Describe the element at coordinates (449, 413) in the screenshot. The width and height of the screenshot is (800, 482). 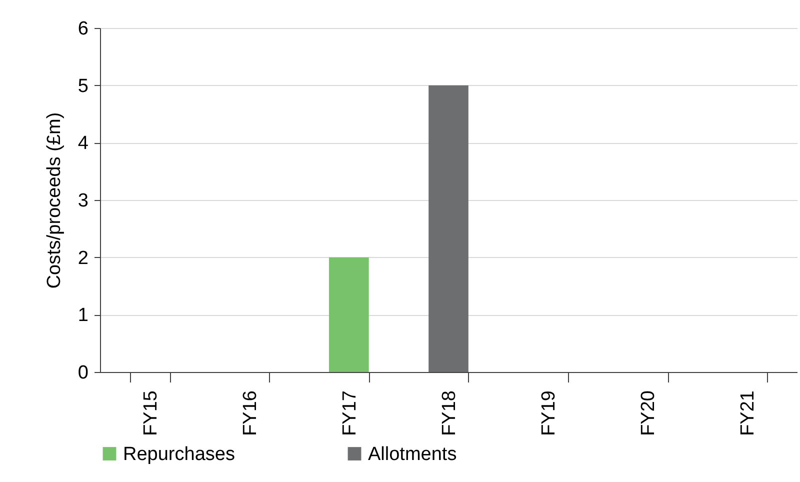
I see `x-tick-label: FY18` at that location.